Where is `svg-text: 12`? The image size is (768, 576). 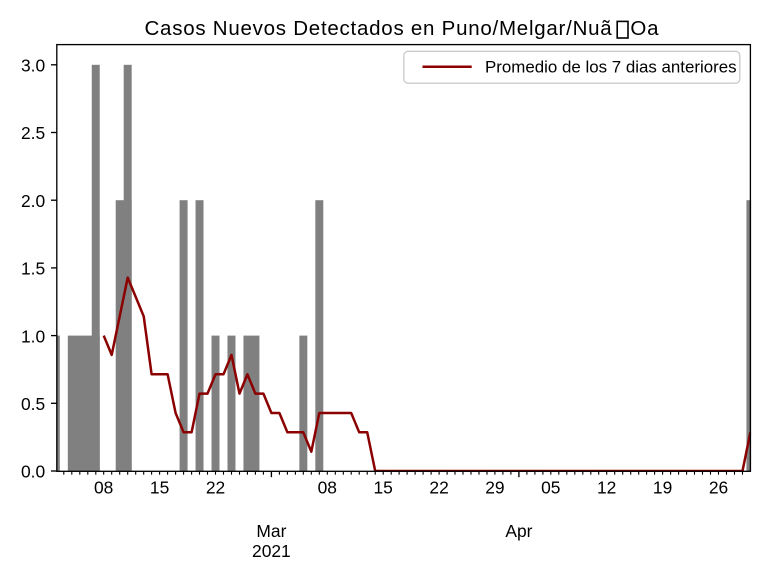 svg-text: 12 is located at coordinates (606, 487).